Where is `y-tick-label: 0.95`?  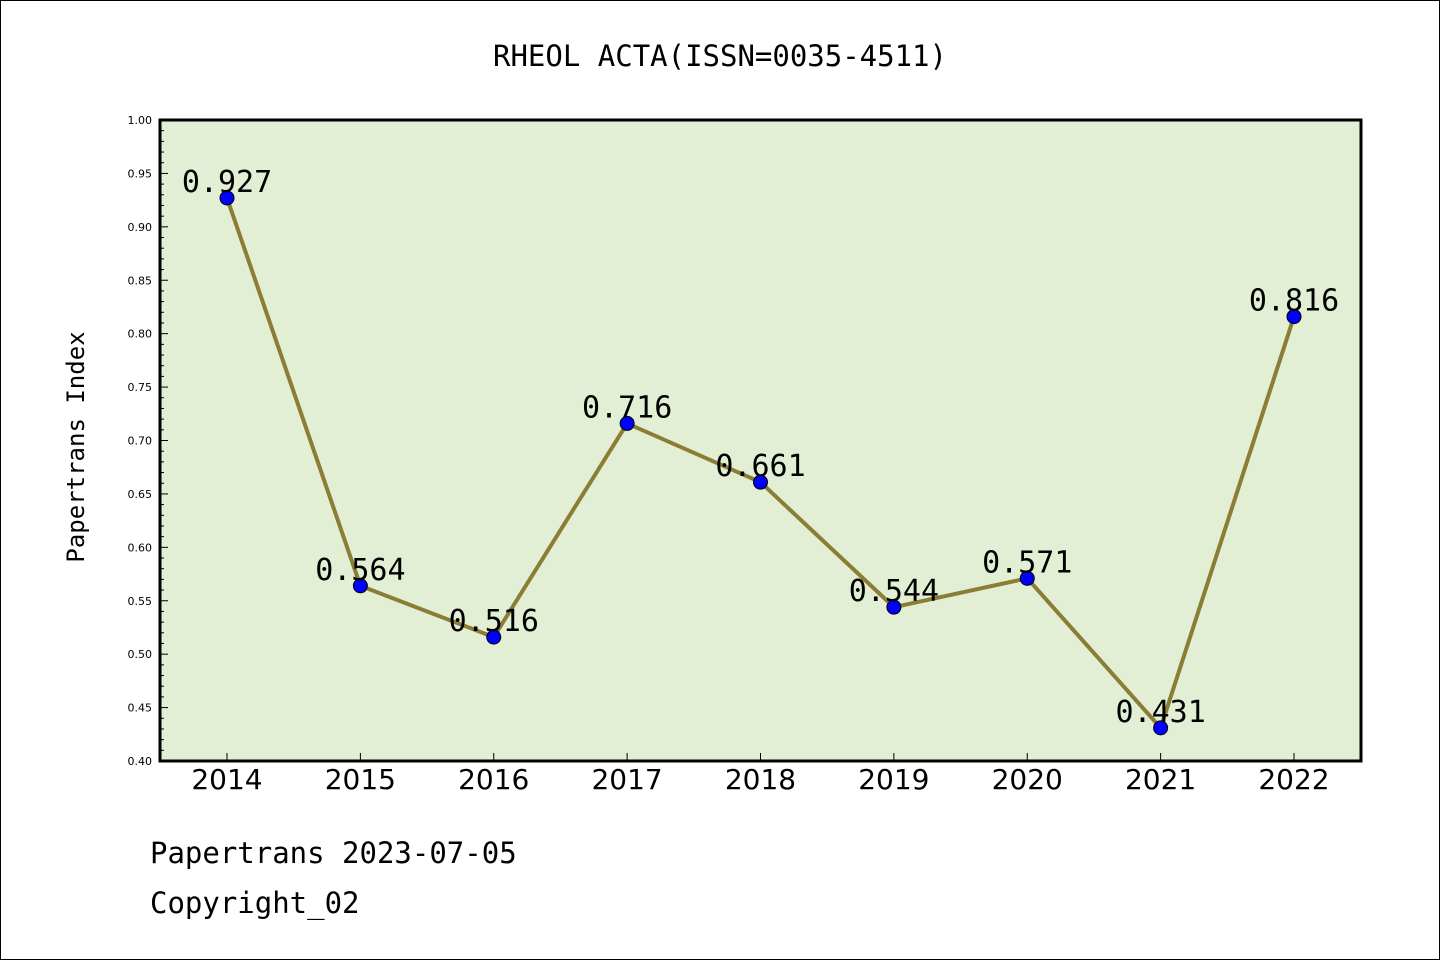 y-tick-label: 0.95 is located at coordinates (140, 173).